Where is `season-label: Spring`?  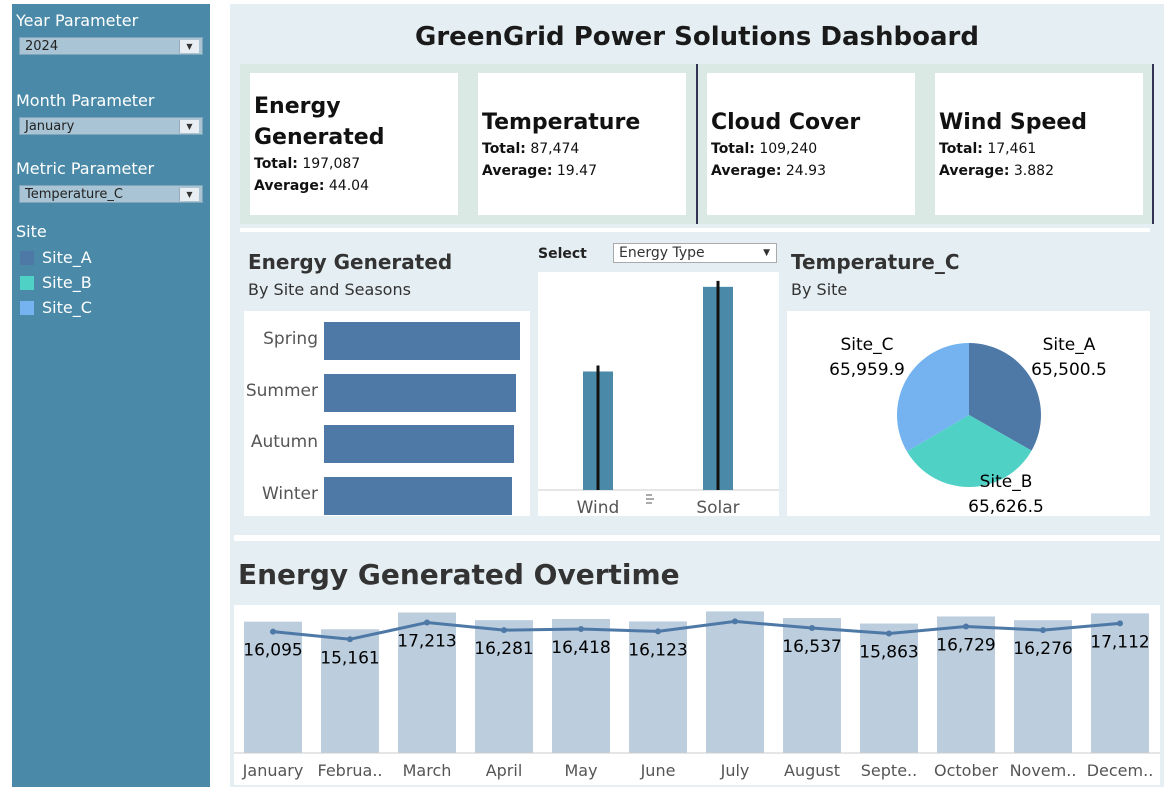 season-label: Spring is located at coordinates (290, 339).